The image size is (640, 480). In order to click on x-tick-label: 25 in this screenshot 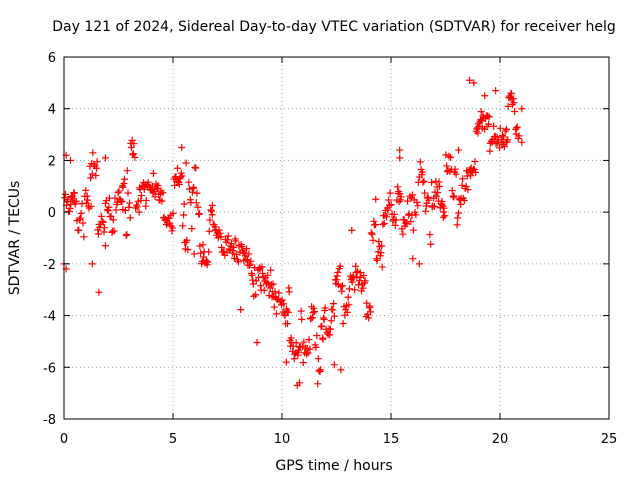, I will do `click(609, 439)`.